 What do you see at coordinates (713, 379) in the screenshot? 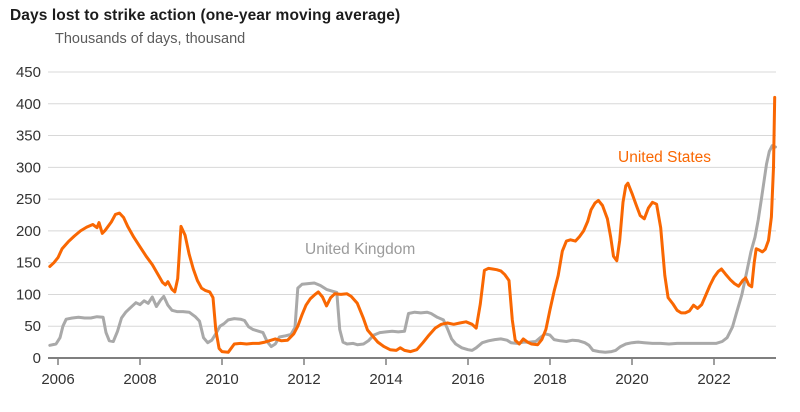
I see `x-tick-label: 2022` at bounding box center [713, 379].